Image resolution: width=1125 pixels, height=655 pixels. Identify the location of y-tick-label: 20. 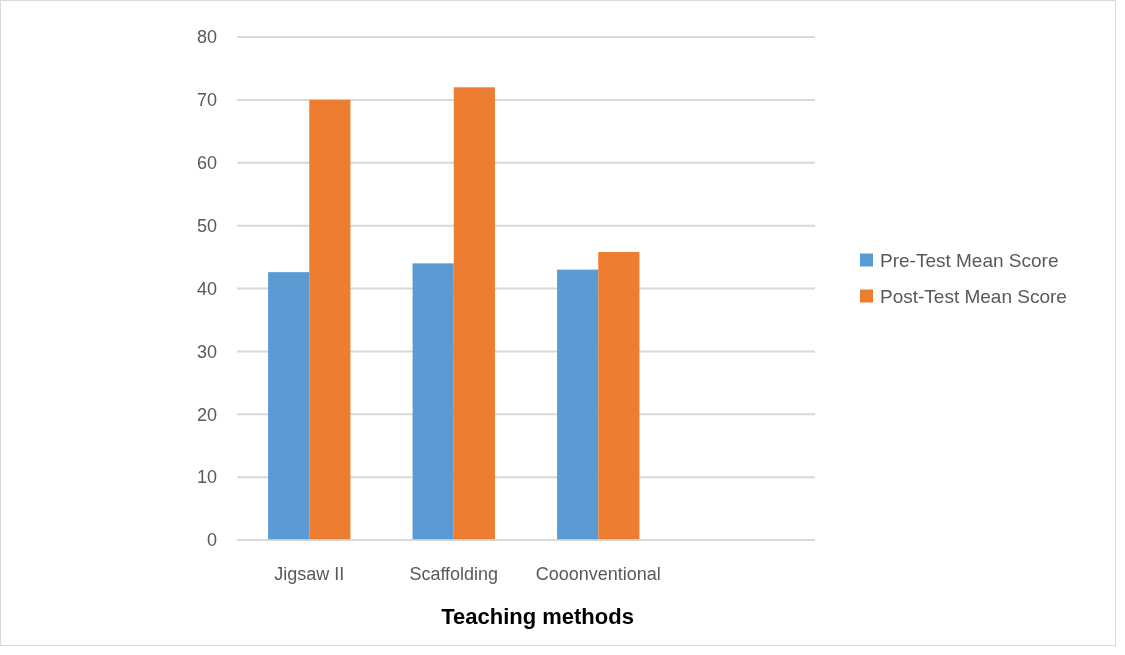
(206, 414).